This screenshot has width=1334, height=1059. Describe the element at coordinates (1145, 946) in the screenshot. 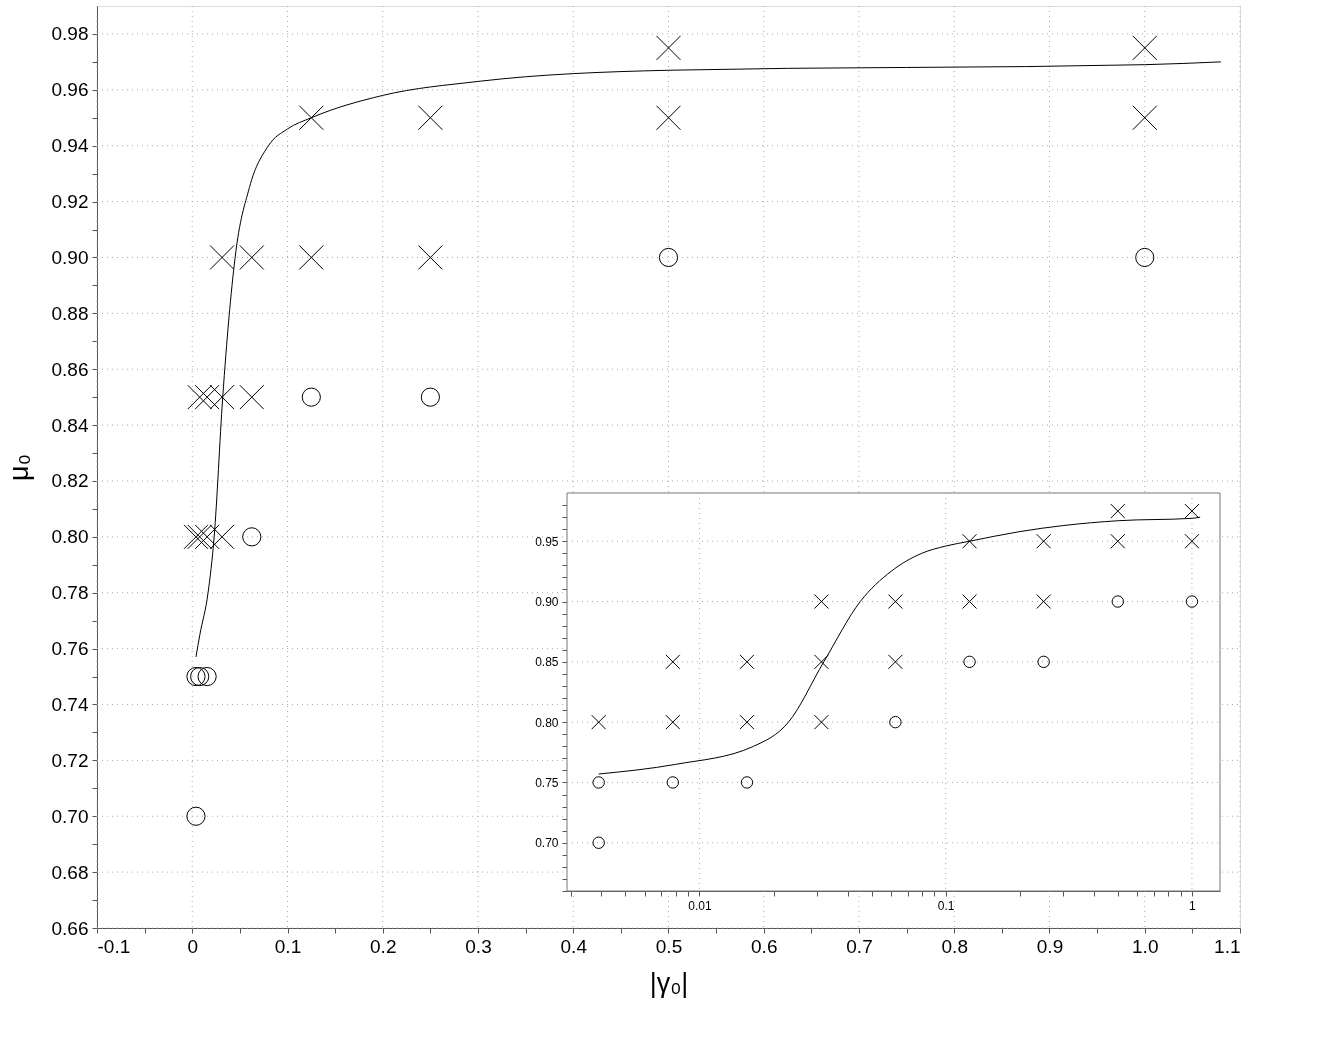

I see `x-tick-label: 1.0` at that location.